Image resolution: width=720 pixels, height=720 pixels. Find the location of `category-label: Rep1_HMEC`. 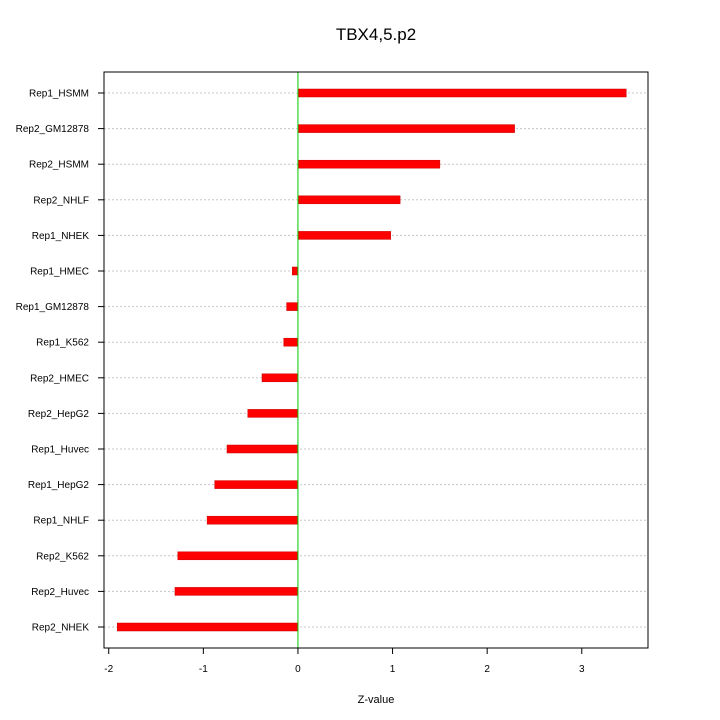

category-label: Rep1_HMEC is located at coordinates (59, 272).